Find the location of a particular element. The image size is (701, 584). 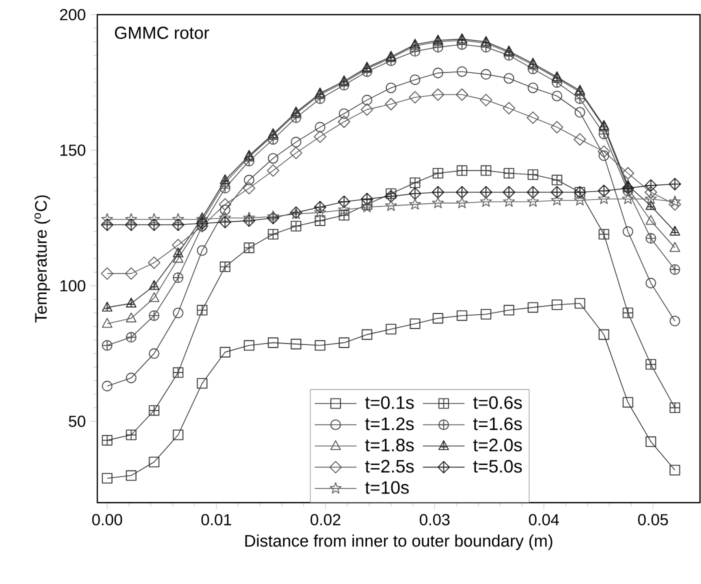

x-tick-label: 0.04 is located at coordinates (543, 520).